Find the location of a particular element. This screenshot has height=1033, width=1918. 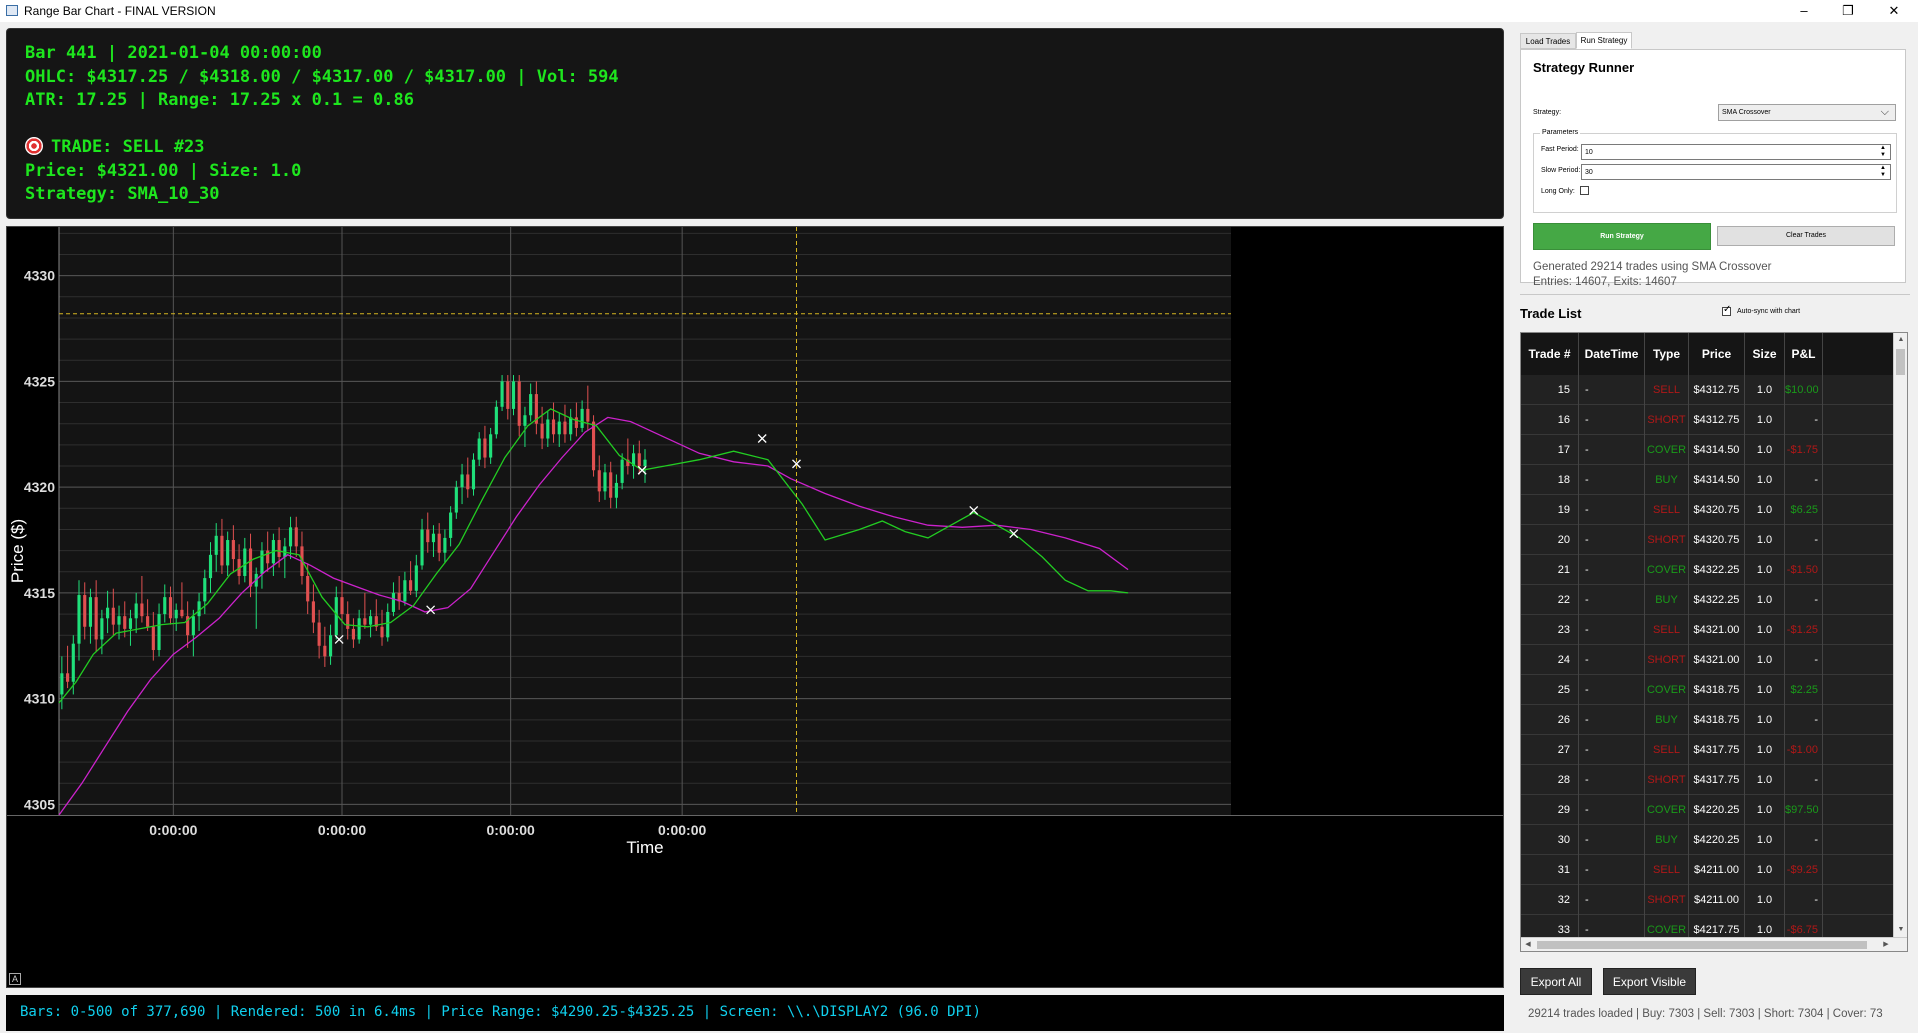

table-row: 15- SELL $4312.75 1.0 $10.00 is located at coordinates (1707, 390).